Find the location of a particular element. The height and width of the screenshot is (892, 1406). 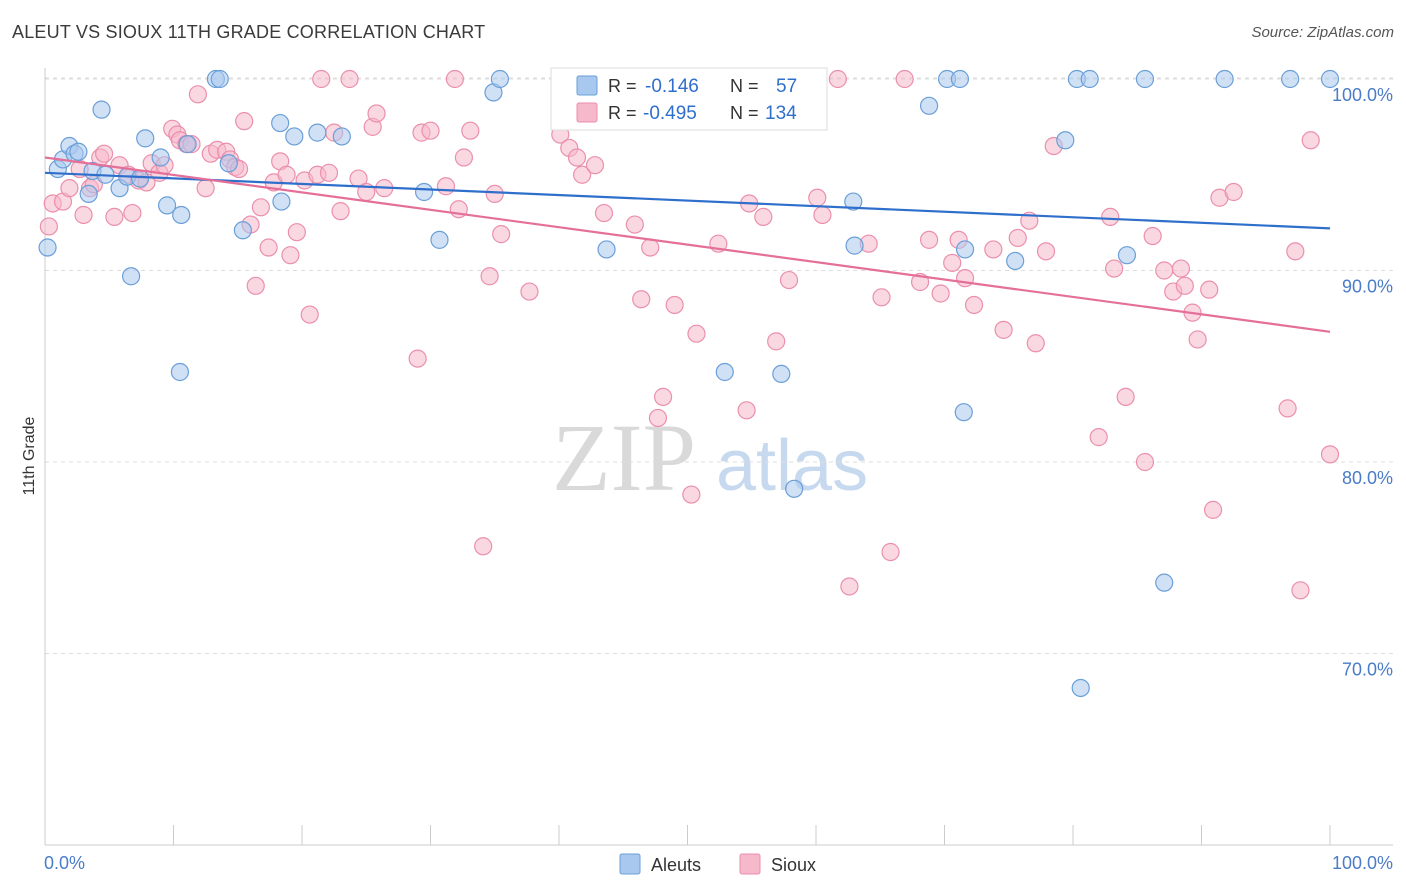

sioux-swatch is located at coordinates (587, 112).